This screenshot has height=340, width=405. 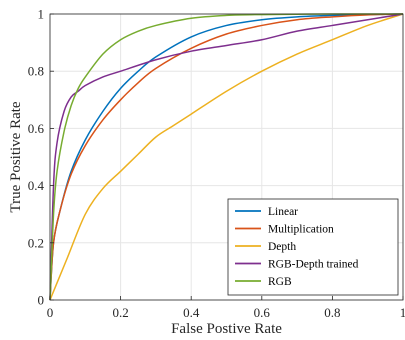 What do you see at coordinates (120, 312) in the screenshot?
I see `x-tick-label: 0.2` at bounding box center [120, 312].